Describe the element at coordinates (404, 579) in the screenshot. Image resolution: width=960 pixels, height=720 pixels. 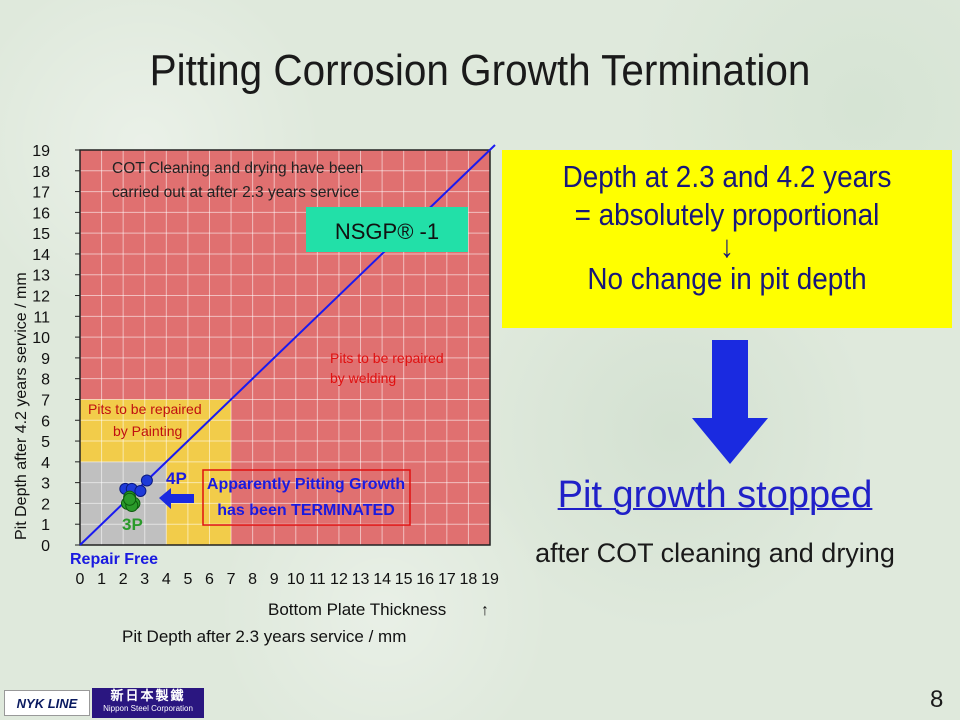
I see `x-tick-label: 15` at that location.